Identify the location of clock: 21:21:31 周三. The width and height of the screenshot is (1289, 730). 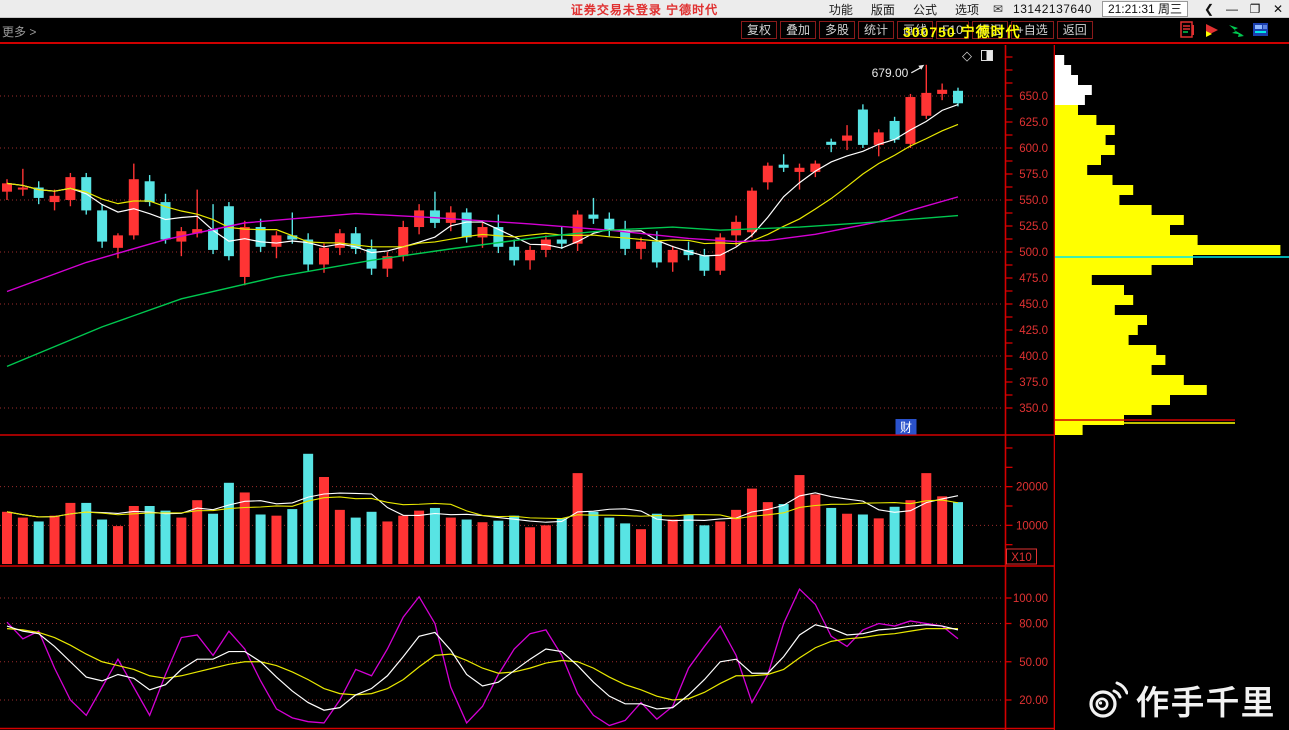
(1144, 9).